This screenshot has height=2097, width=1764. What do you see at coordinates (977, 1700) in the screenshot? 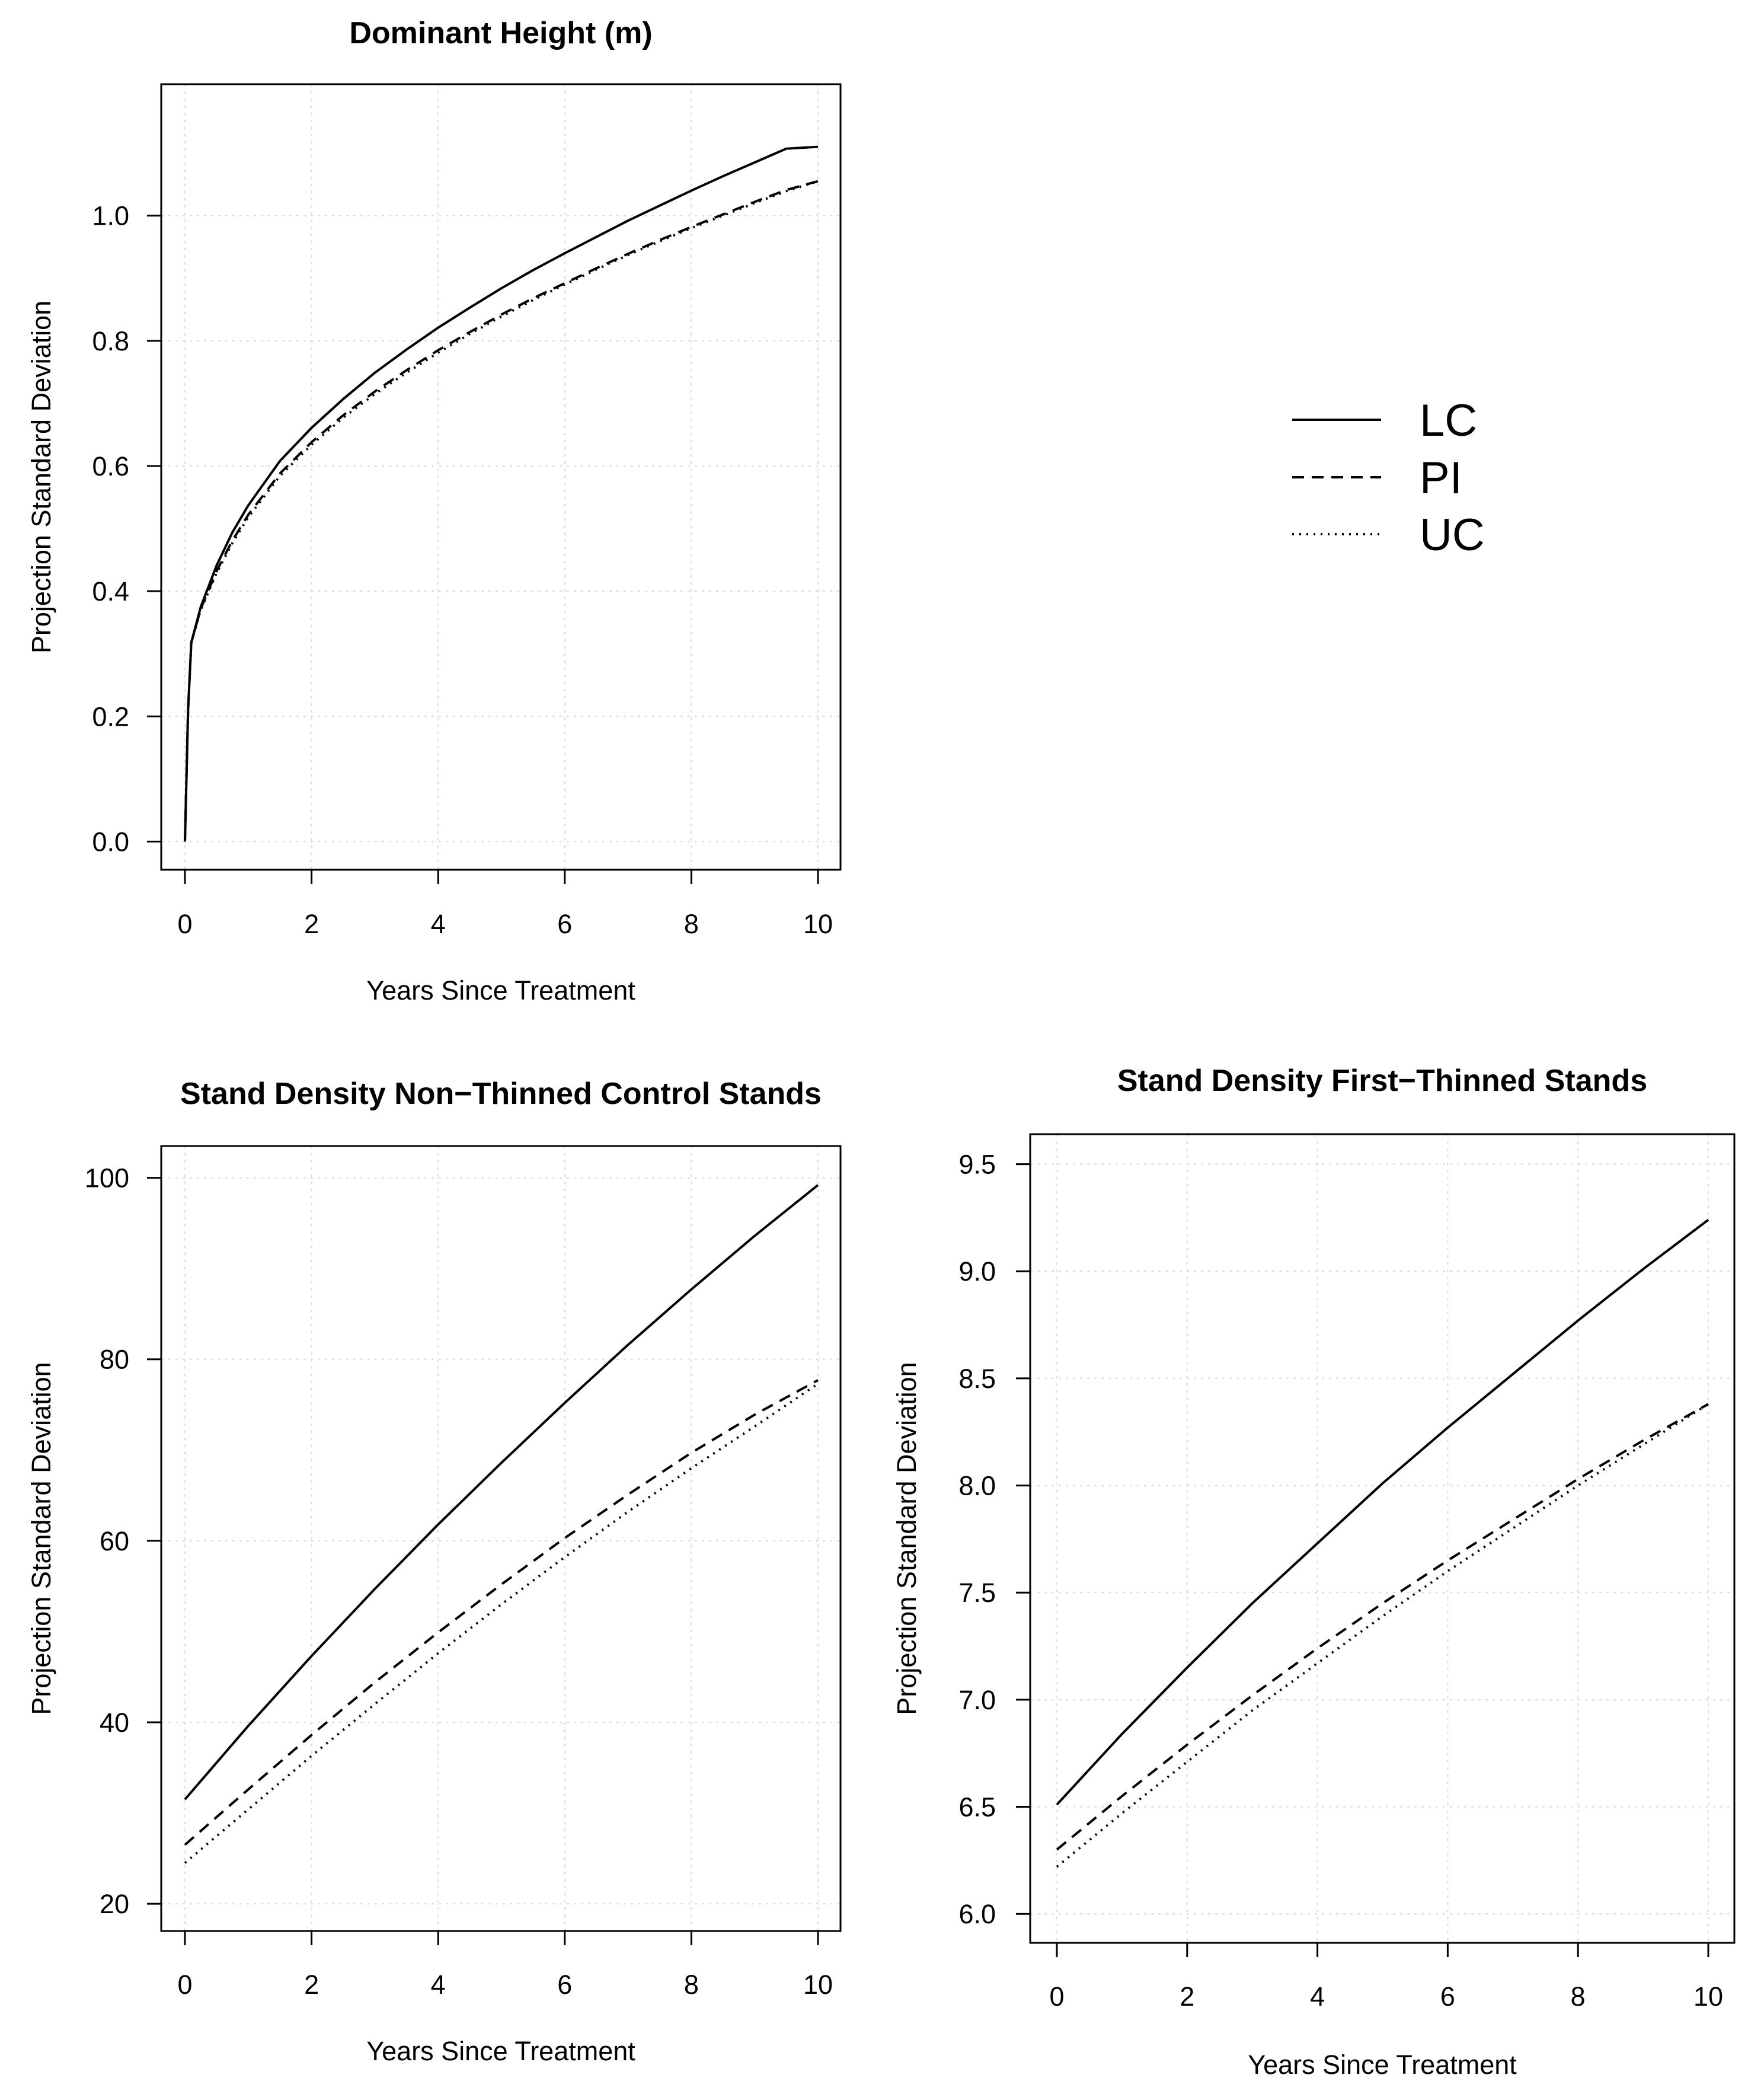
I see `y-tick-label: 7.0` at bounding box center [977, 1700].